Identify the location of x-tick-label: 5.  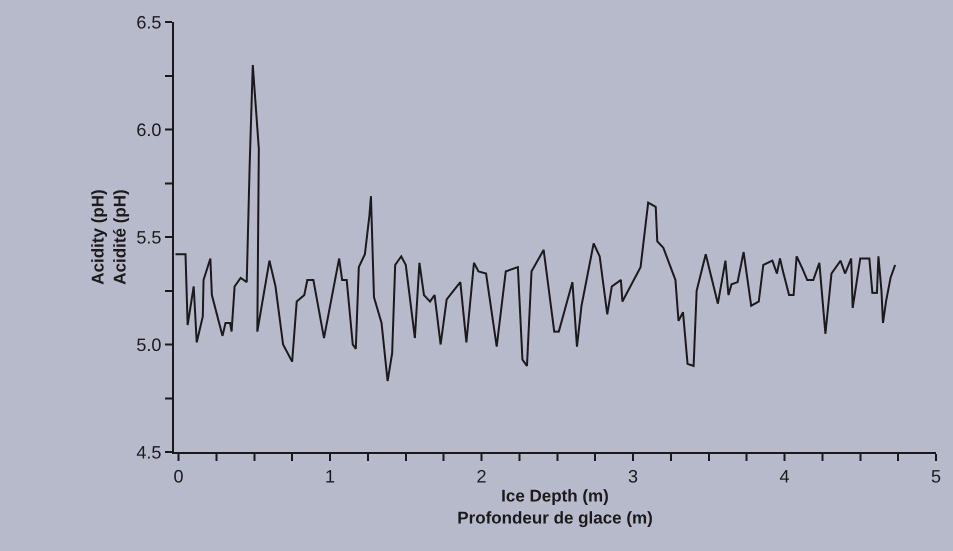
(936, 476).